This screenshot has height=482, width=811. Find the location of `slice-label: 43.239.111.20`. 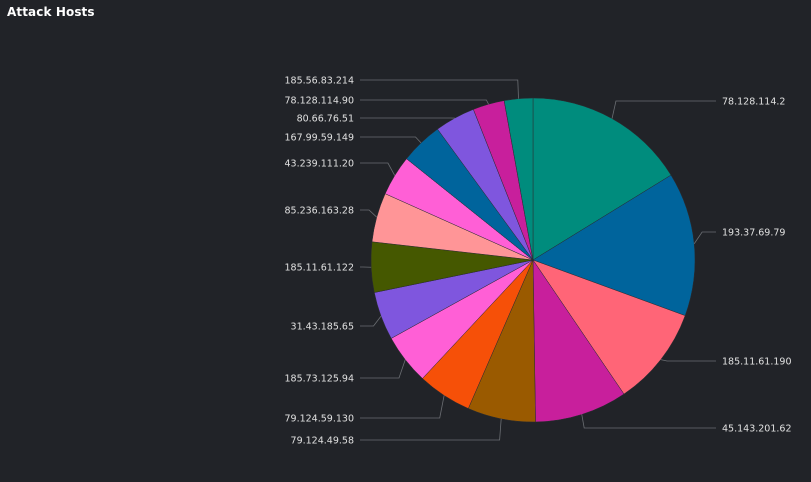

slice-label: 43.239.111.20 is located at coordinates (319, 164).